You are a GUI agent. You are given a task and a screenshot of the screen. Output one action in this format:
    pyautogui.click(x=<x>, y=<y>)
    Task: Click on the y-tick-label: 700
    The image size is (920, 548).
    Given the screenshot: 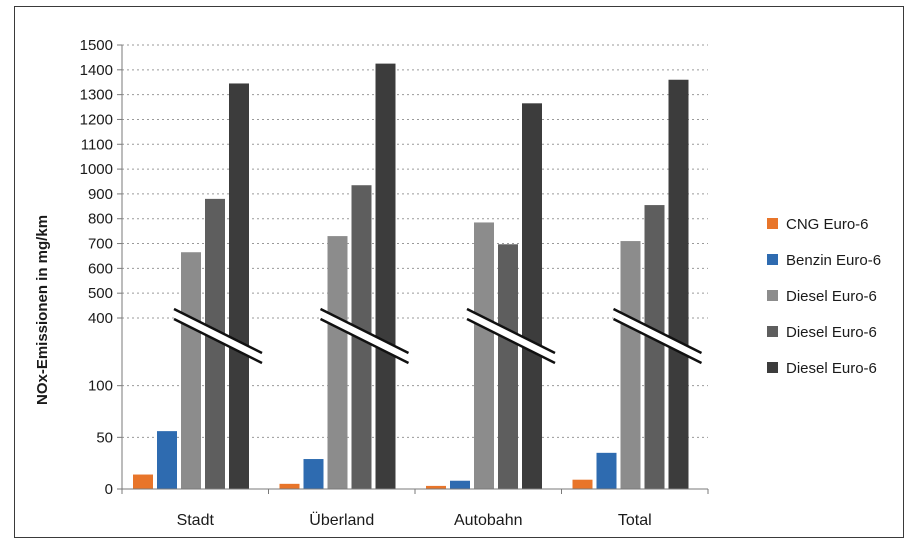 What is the action you would take?
    pyautogui.click(x=100, y=244)
    